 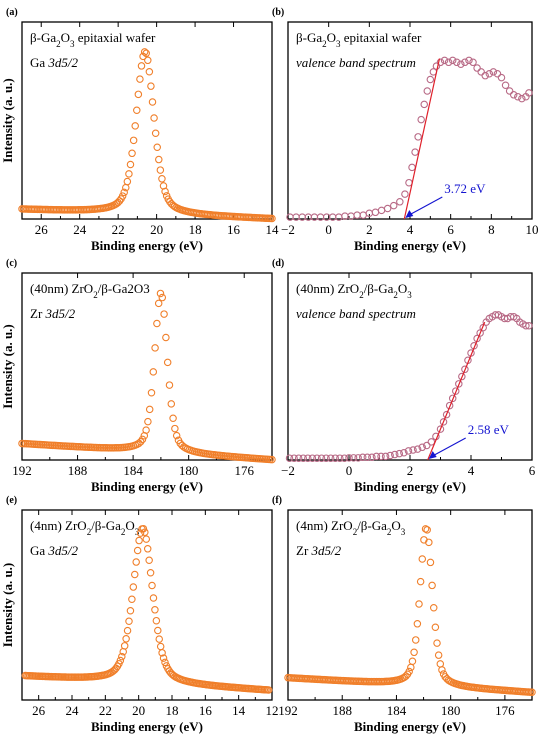 What do you see at coordinates (39, 710) in the screenshot?
I see `x-tick-label: 26` at bounding box center [39, 710].